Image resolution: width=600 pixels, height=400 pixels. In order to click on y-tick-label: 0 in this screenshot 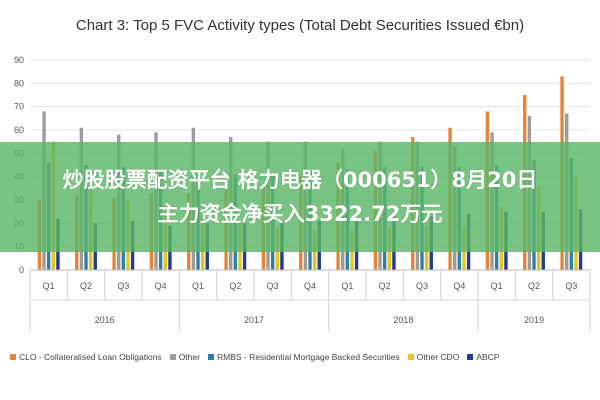, I will do `click(21, 270)`.